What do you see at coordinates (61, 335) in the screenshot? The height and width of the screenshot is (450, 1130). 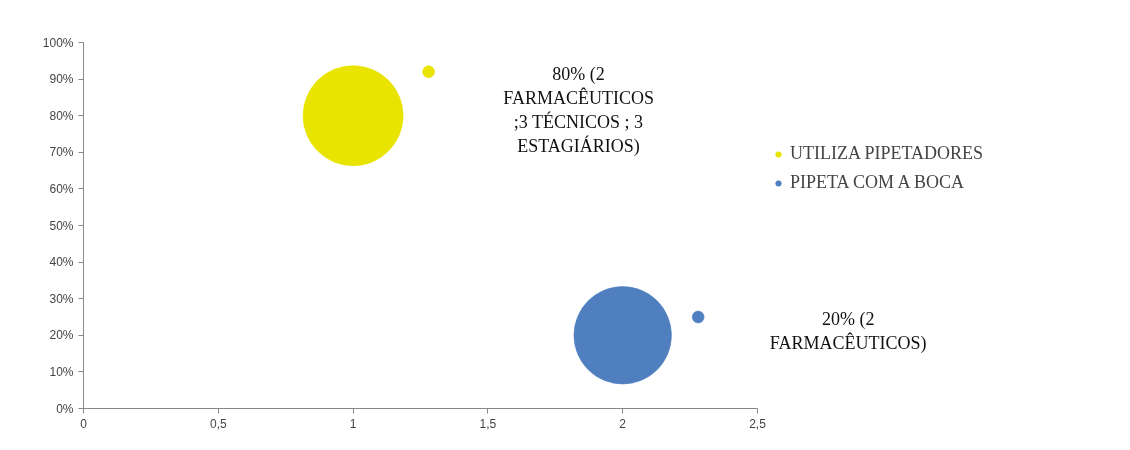 I see `y-tick-label: 20%` at bounding box center [61, 335].